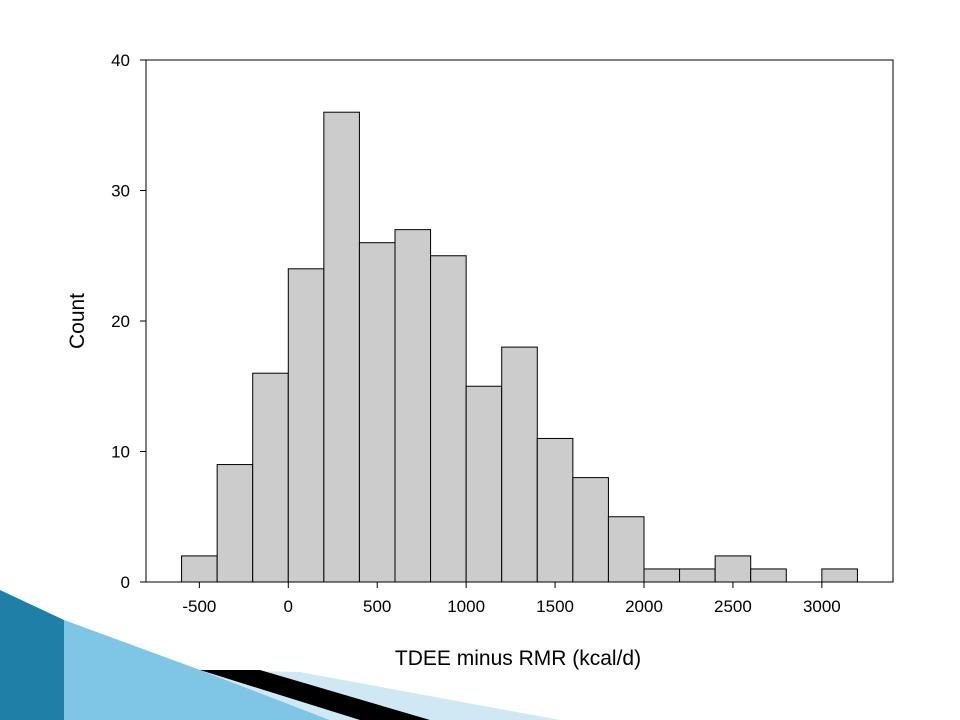 This screenshot has width=960, height=720. I want to click on y-tick-label: 20, so click(120, 321).